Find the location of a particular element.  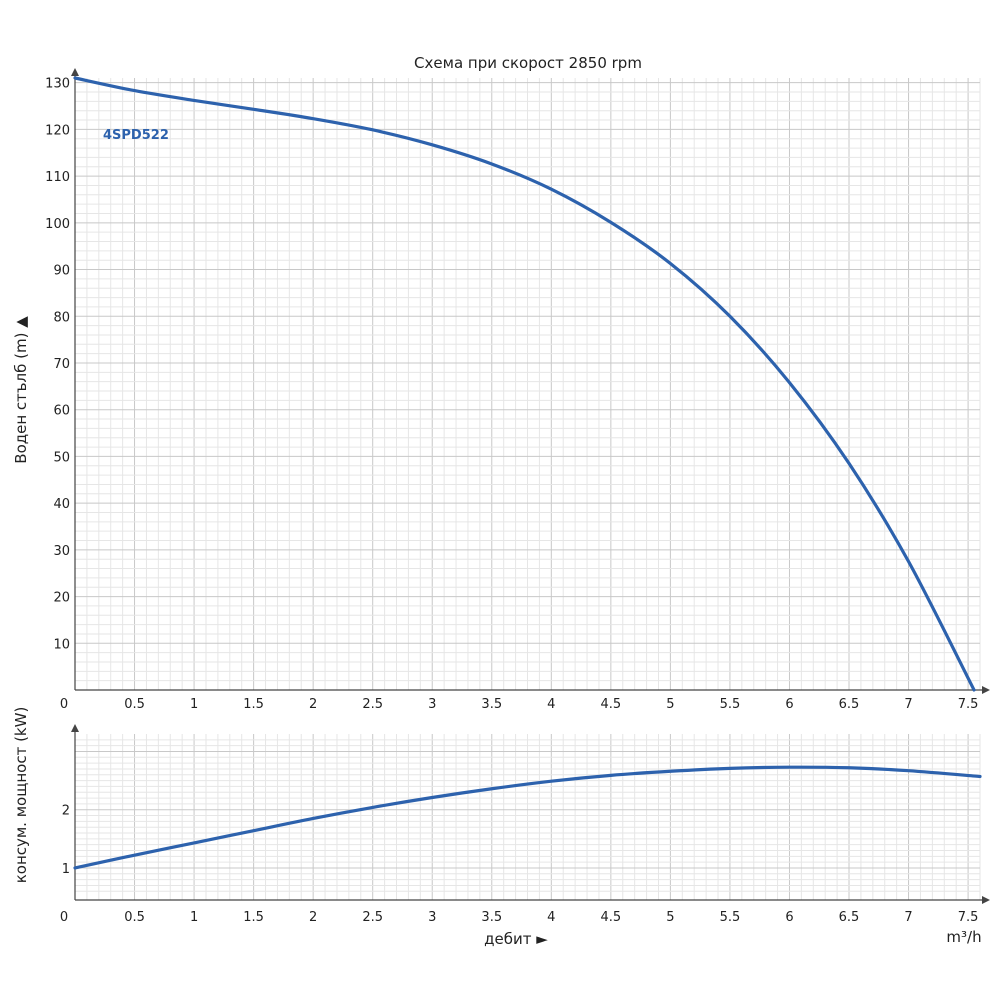

y-tick-label: 30 is located at coordinates (61, 551).